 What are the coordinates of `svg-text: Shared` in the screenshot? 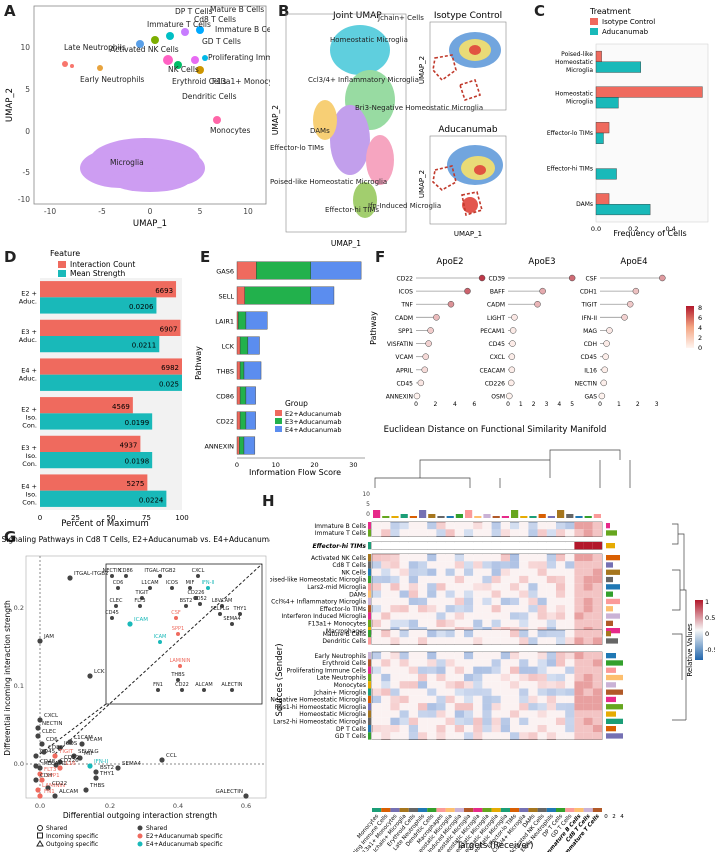 It's located at (56, 828).